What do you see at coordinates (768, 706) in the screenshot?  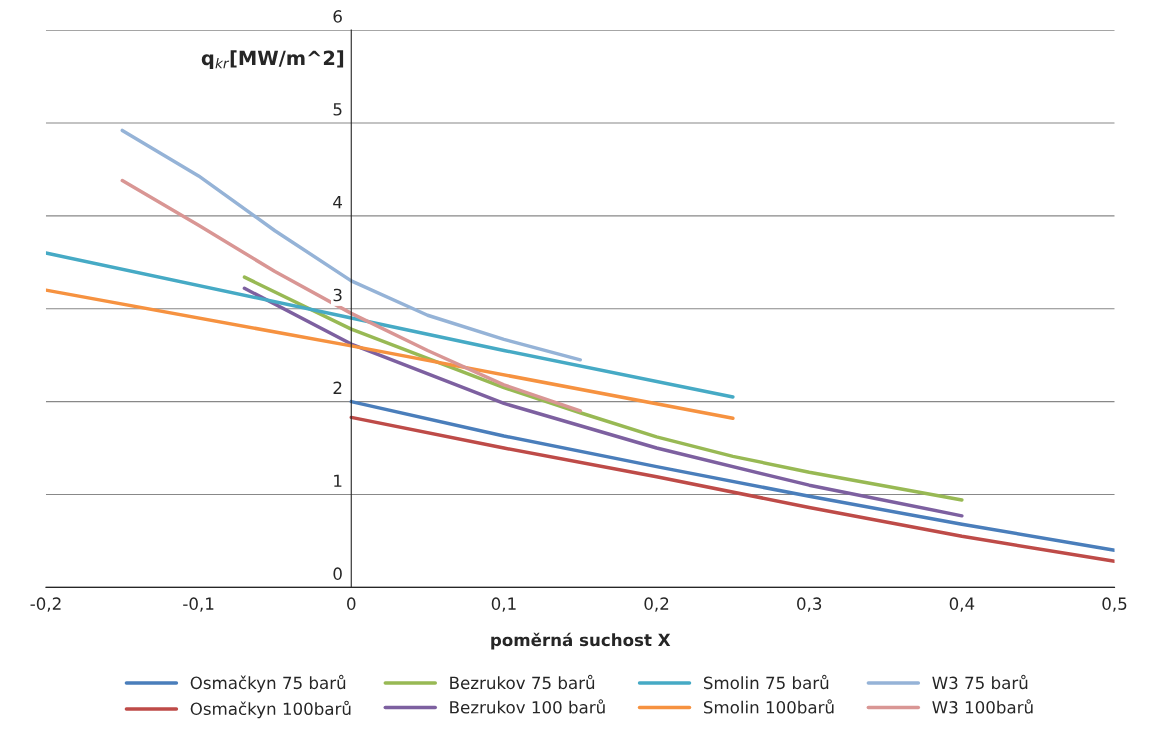 I see `legend-label: Smolin 100barů` at bounding box center [768, 706].